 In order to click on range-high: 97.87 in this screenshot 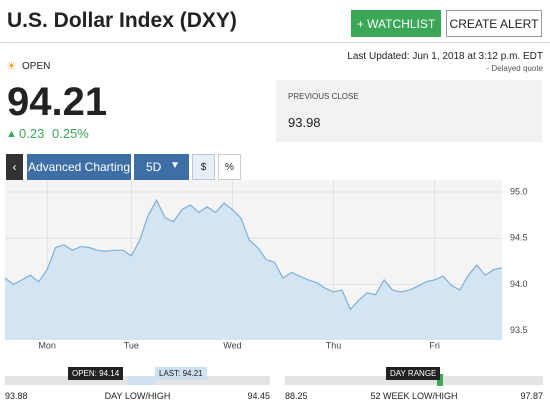, I will do `click(531, 396)`.